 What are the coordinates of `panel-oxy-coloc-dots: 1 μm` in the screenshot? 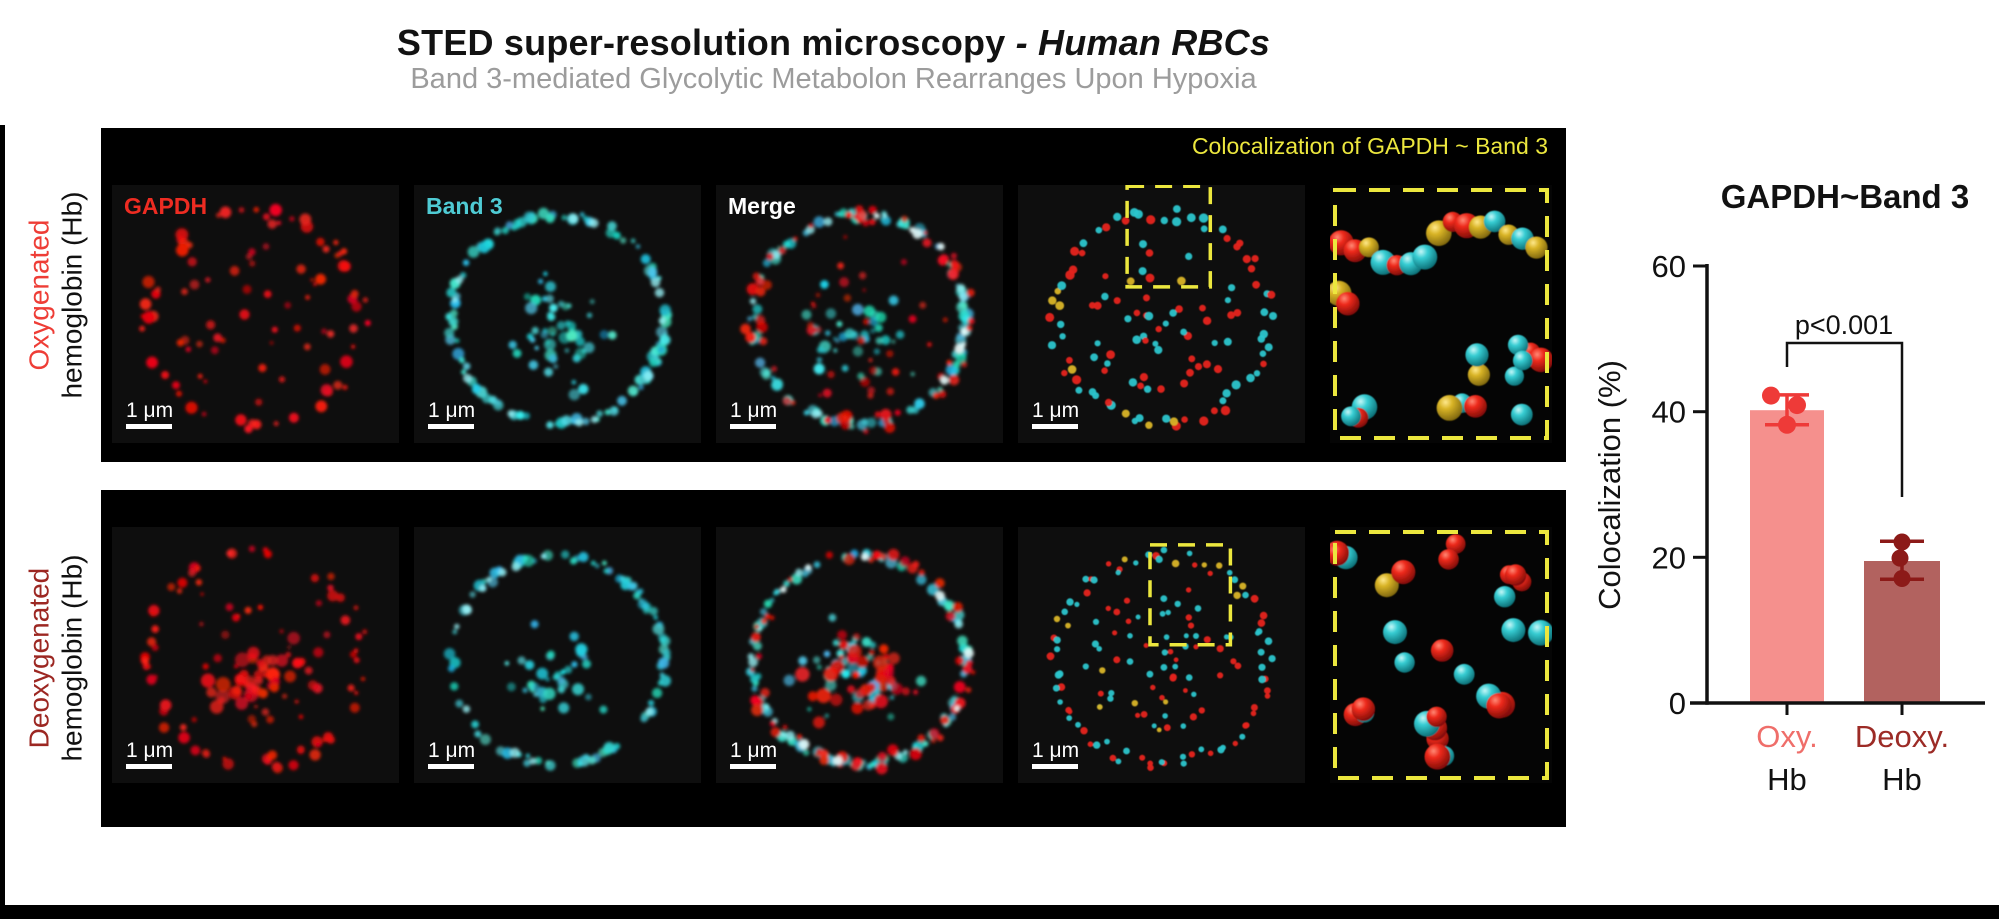 It's located at (1161, 314).